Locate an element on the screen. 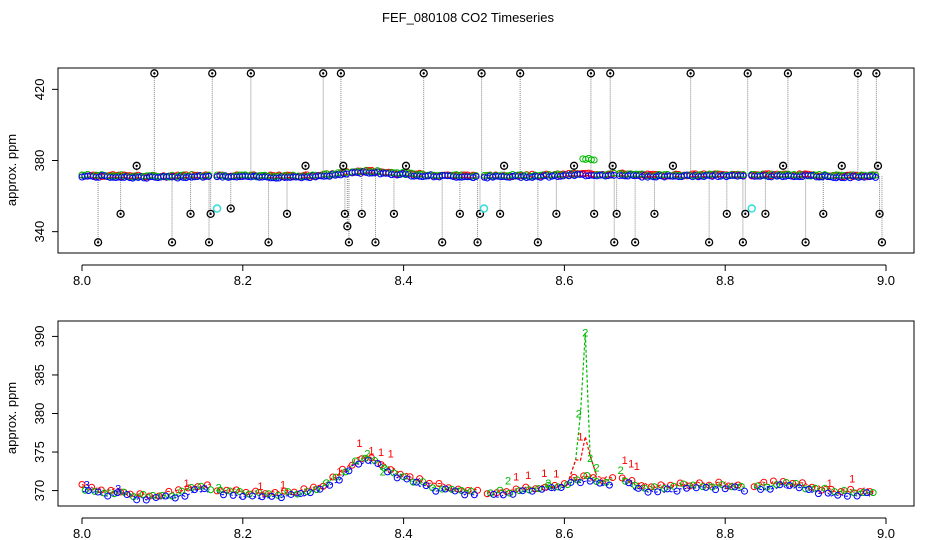  bottom-series-markers is located at coordinates (477, 479).